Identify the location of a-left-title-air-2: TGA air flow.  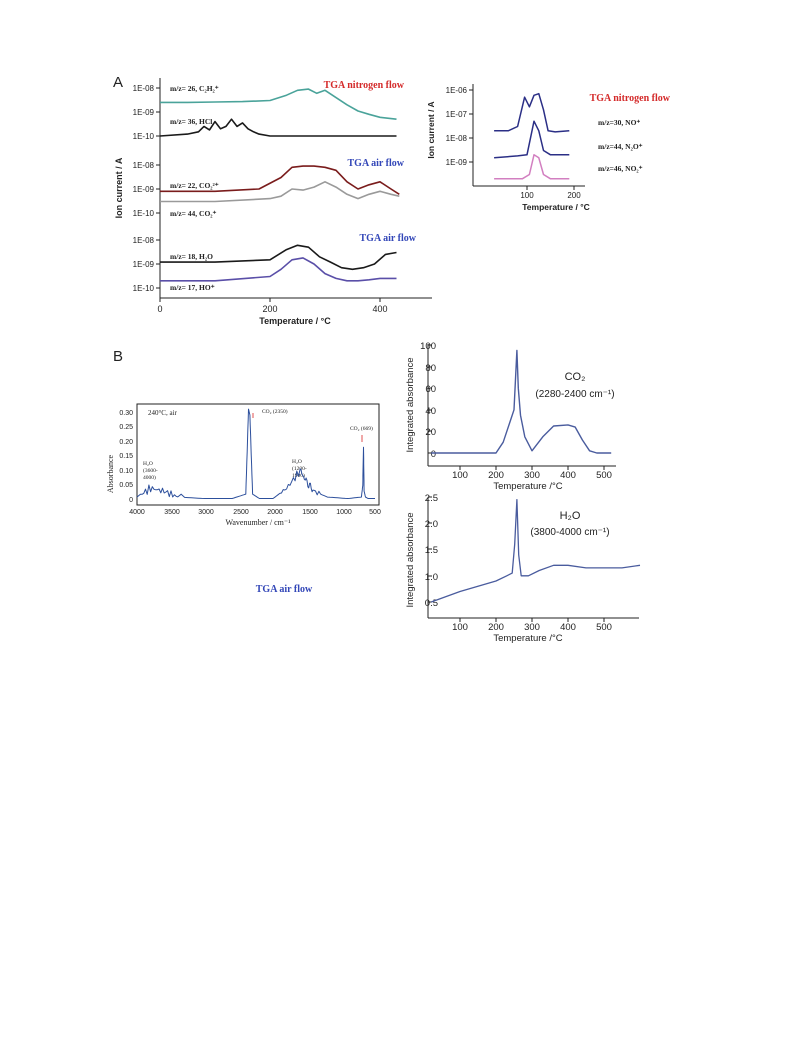
(388, 238).